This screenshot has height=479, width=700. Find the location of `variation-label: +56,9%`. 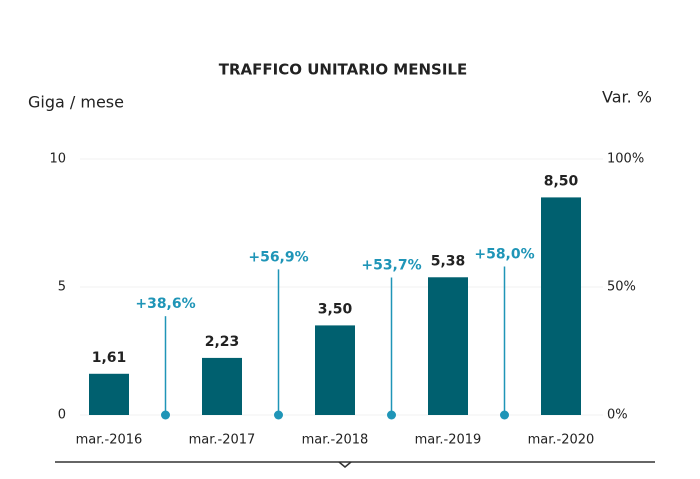

variation-label: +56,9% is located at coordinates (278, 257).